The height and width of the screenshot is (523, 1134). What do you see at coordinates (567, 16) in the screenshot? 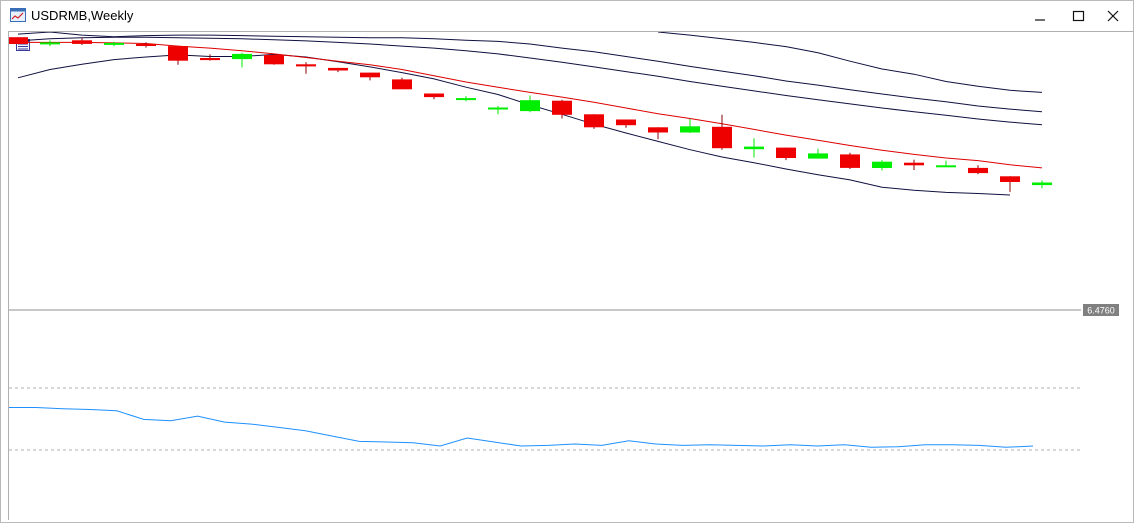
I see `title-bar: USDRMB,Weekly` at bounding box center [567, 16].